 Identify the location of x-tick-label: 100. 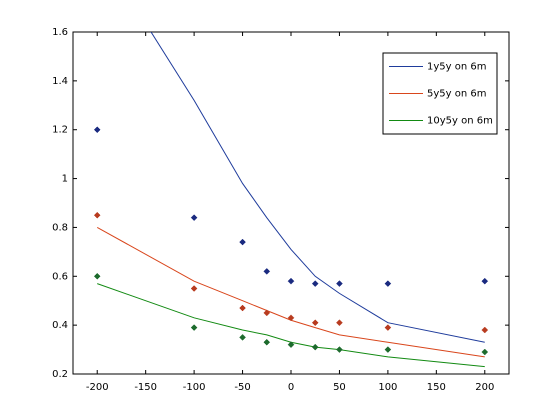
(387, 387).